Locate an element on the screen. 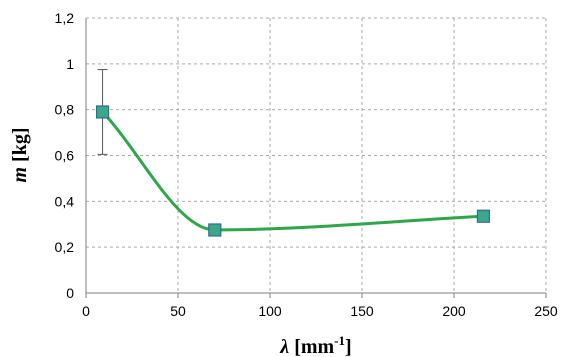 The width and height of the screenshot is (563, 357). y-tick-label: 1,2 is located at coordinates (65, 18).